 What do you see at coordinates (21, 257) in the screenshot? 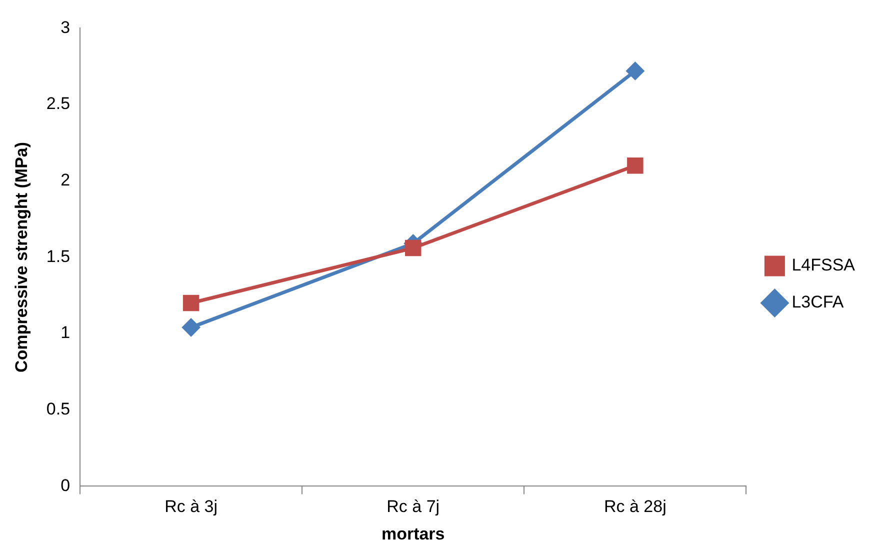
I see `y-axis-title: Compressive strenght (MPa)` at bounding box center [21, 257].